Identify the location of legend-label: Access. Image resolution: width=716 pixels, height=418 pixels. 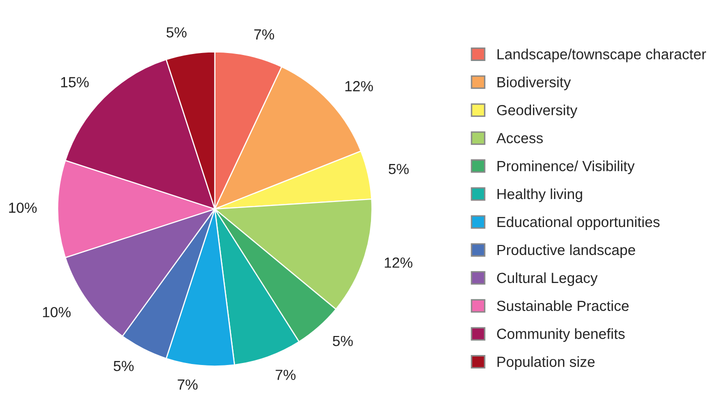
(519, 138).